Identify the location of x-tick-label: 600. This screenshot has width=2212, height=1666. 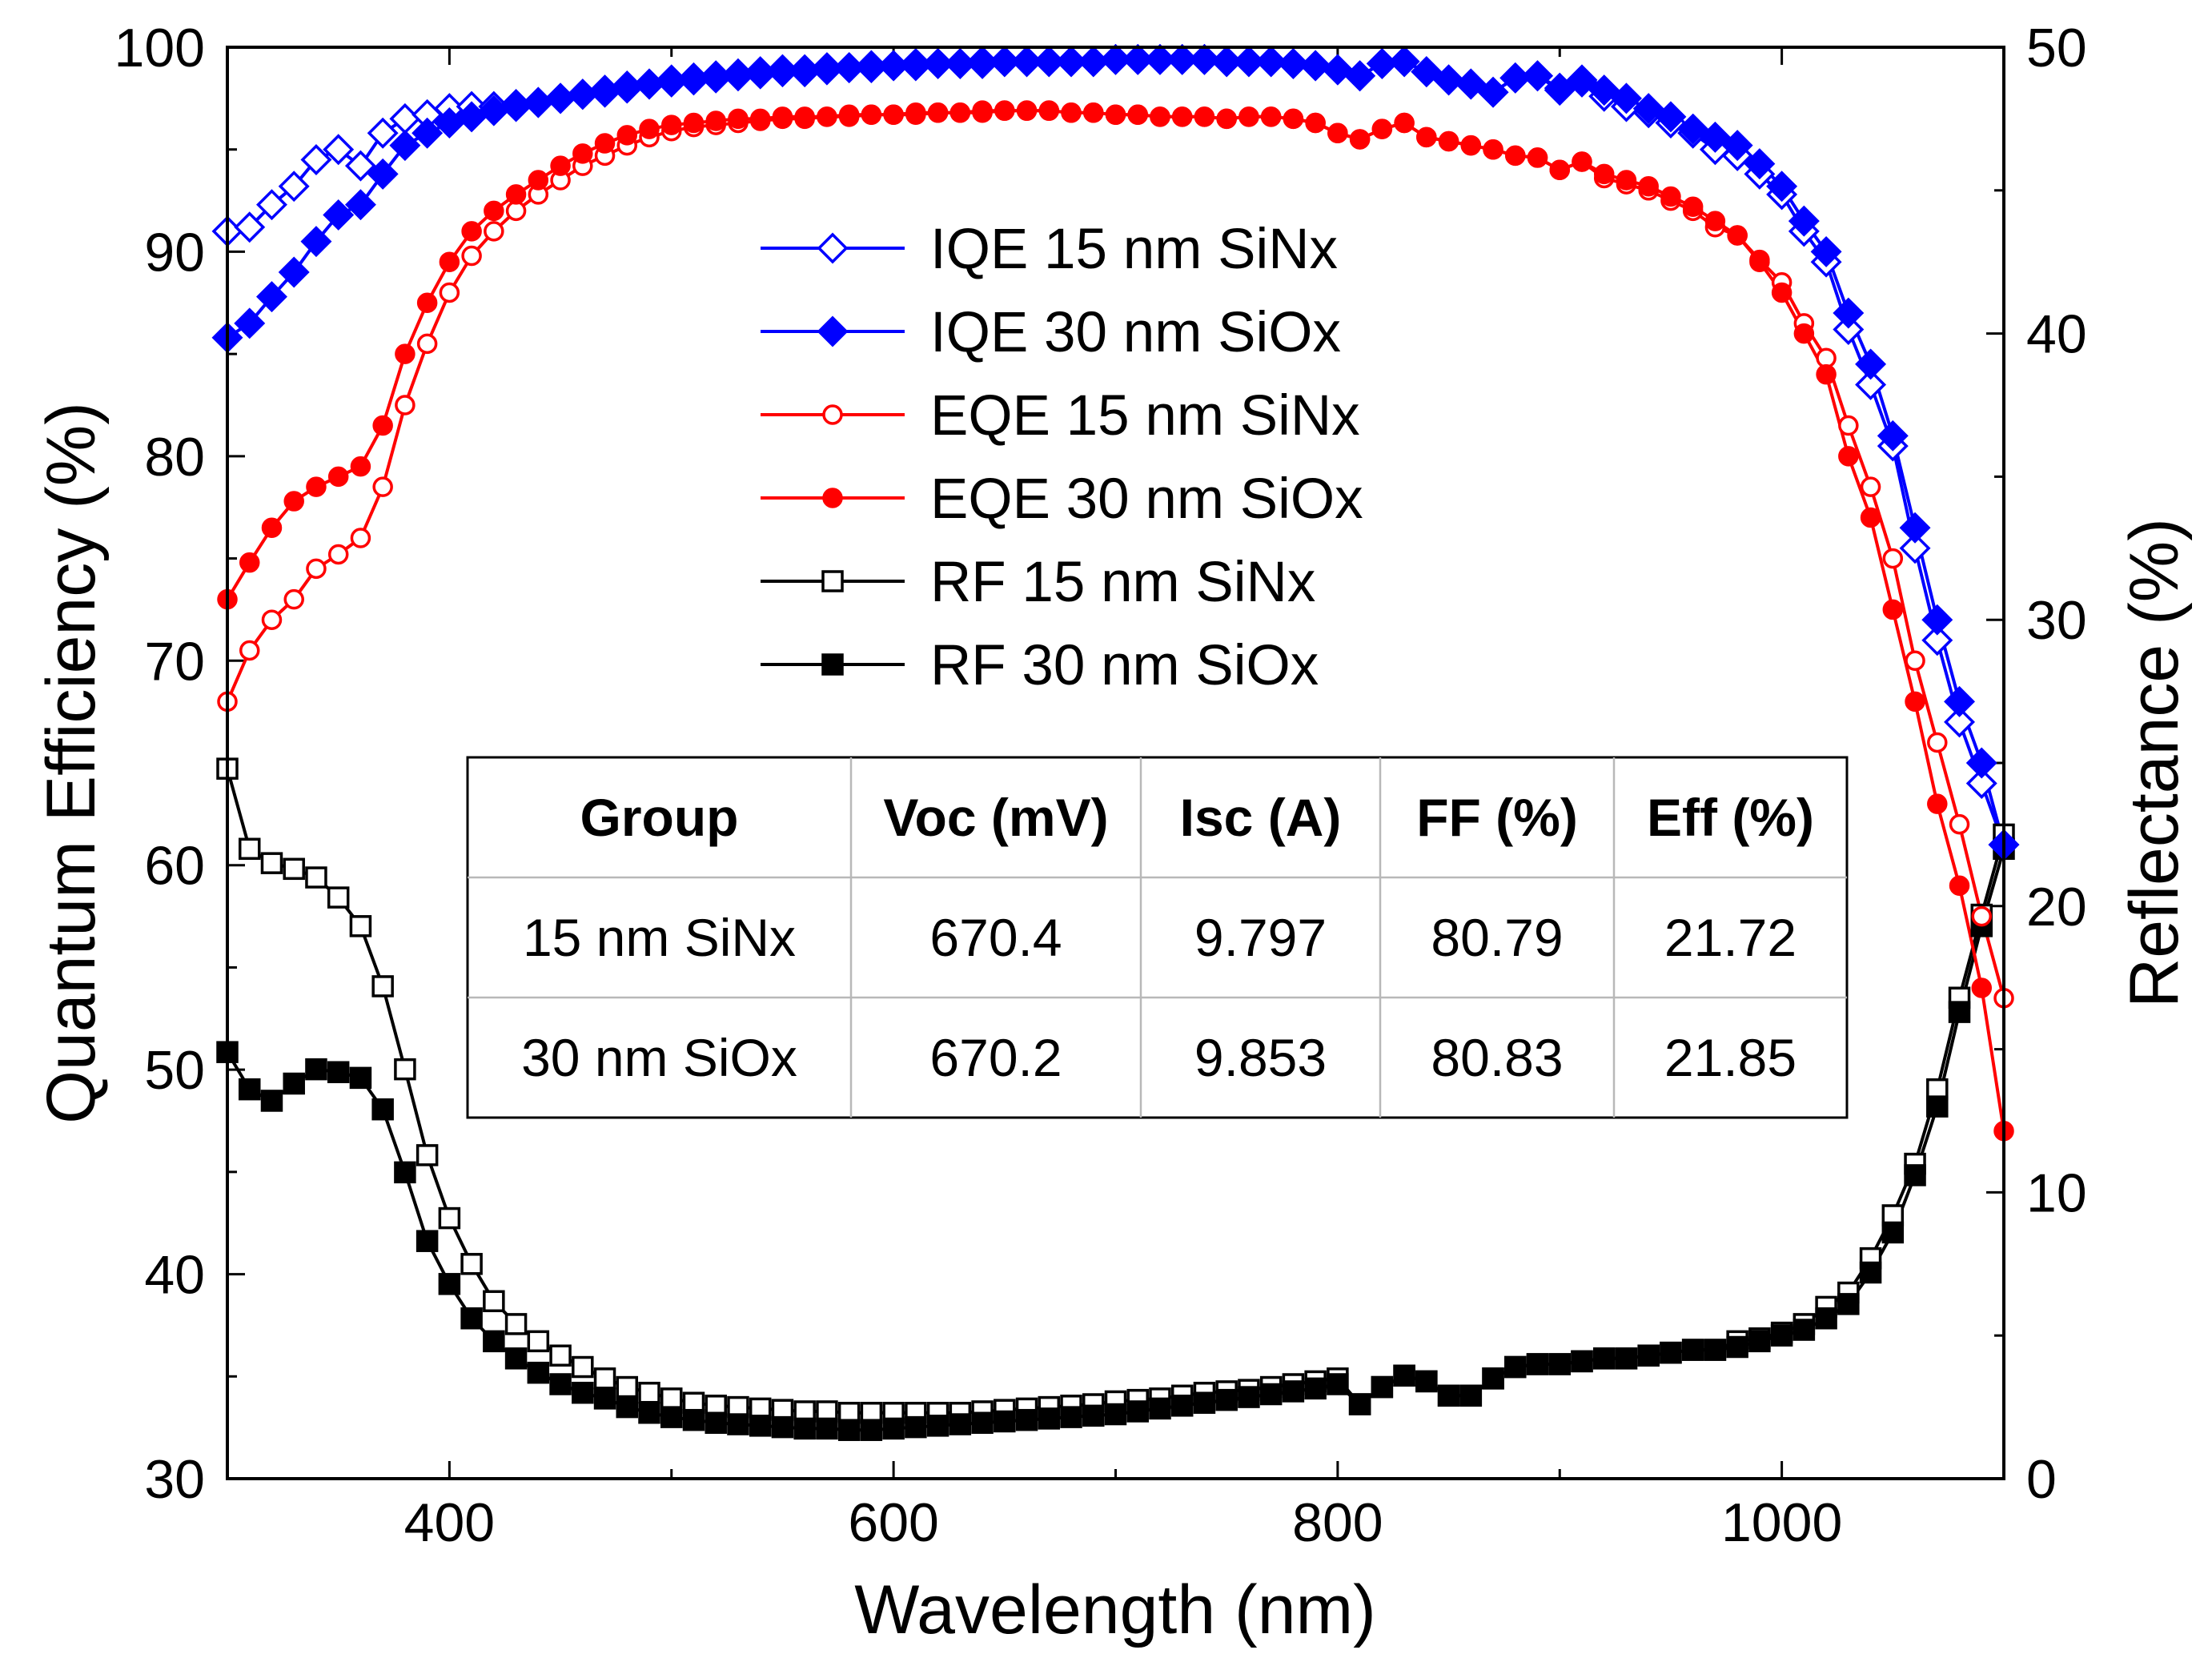
(893, 1522).